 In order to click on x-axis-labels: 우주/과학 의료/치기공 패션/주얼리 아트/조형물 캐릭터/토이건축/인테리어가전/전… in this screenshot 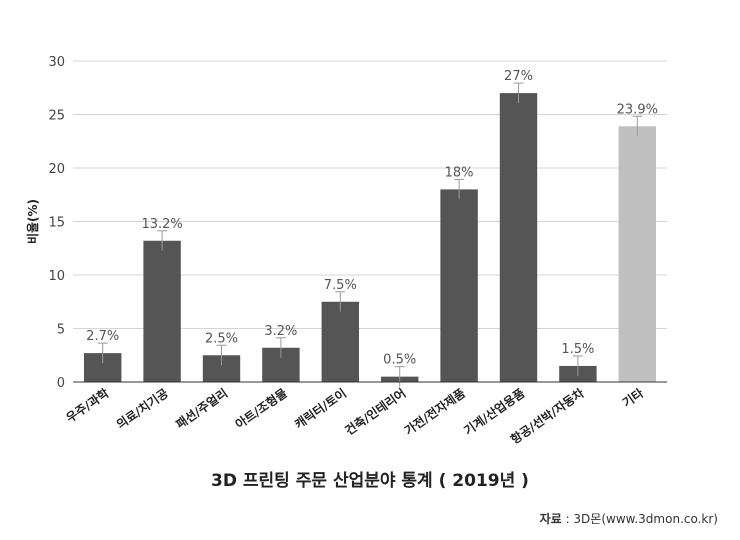, I will do `click(354, 416)`.